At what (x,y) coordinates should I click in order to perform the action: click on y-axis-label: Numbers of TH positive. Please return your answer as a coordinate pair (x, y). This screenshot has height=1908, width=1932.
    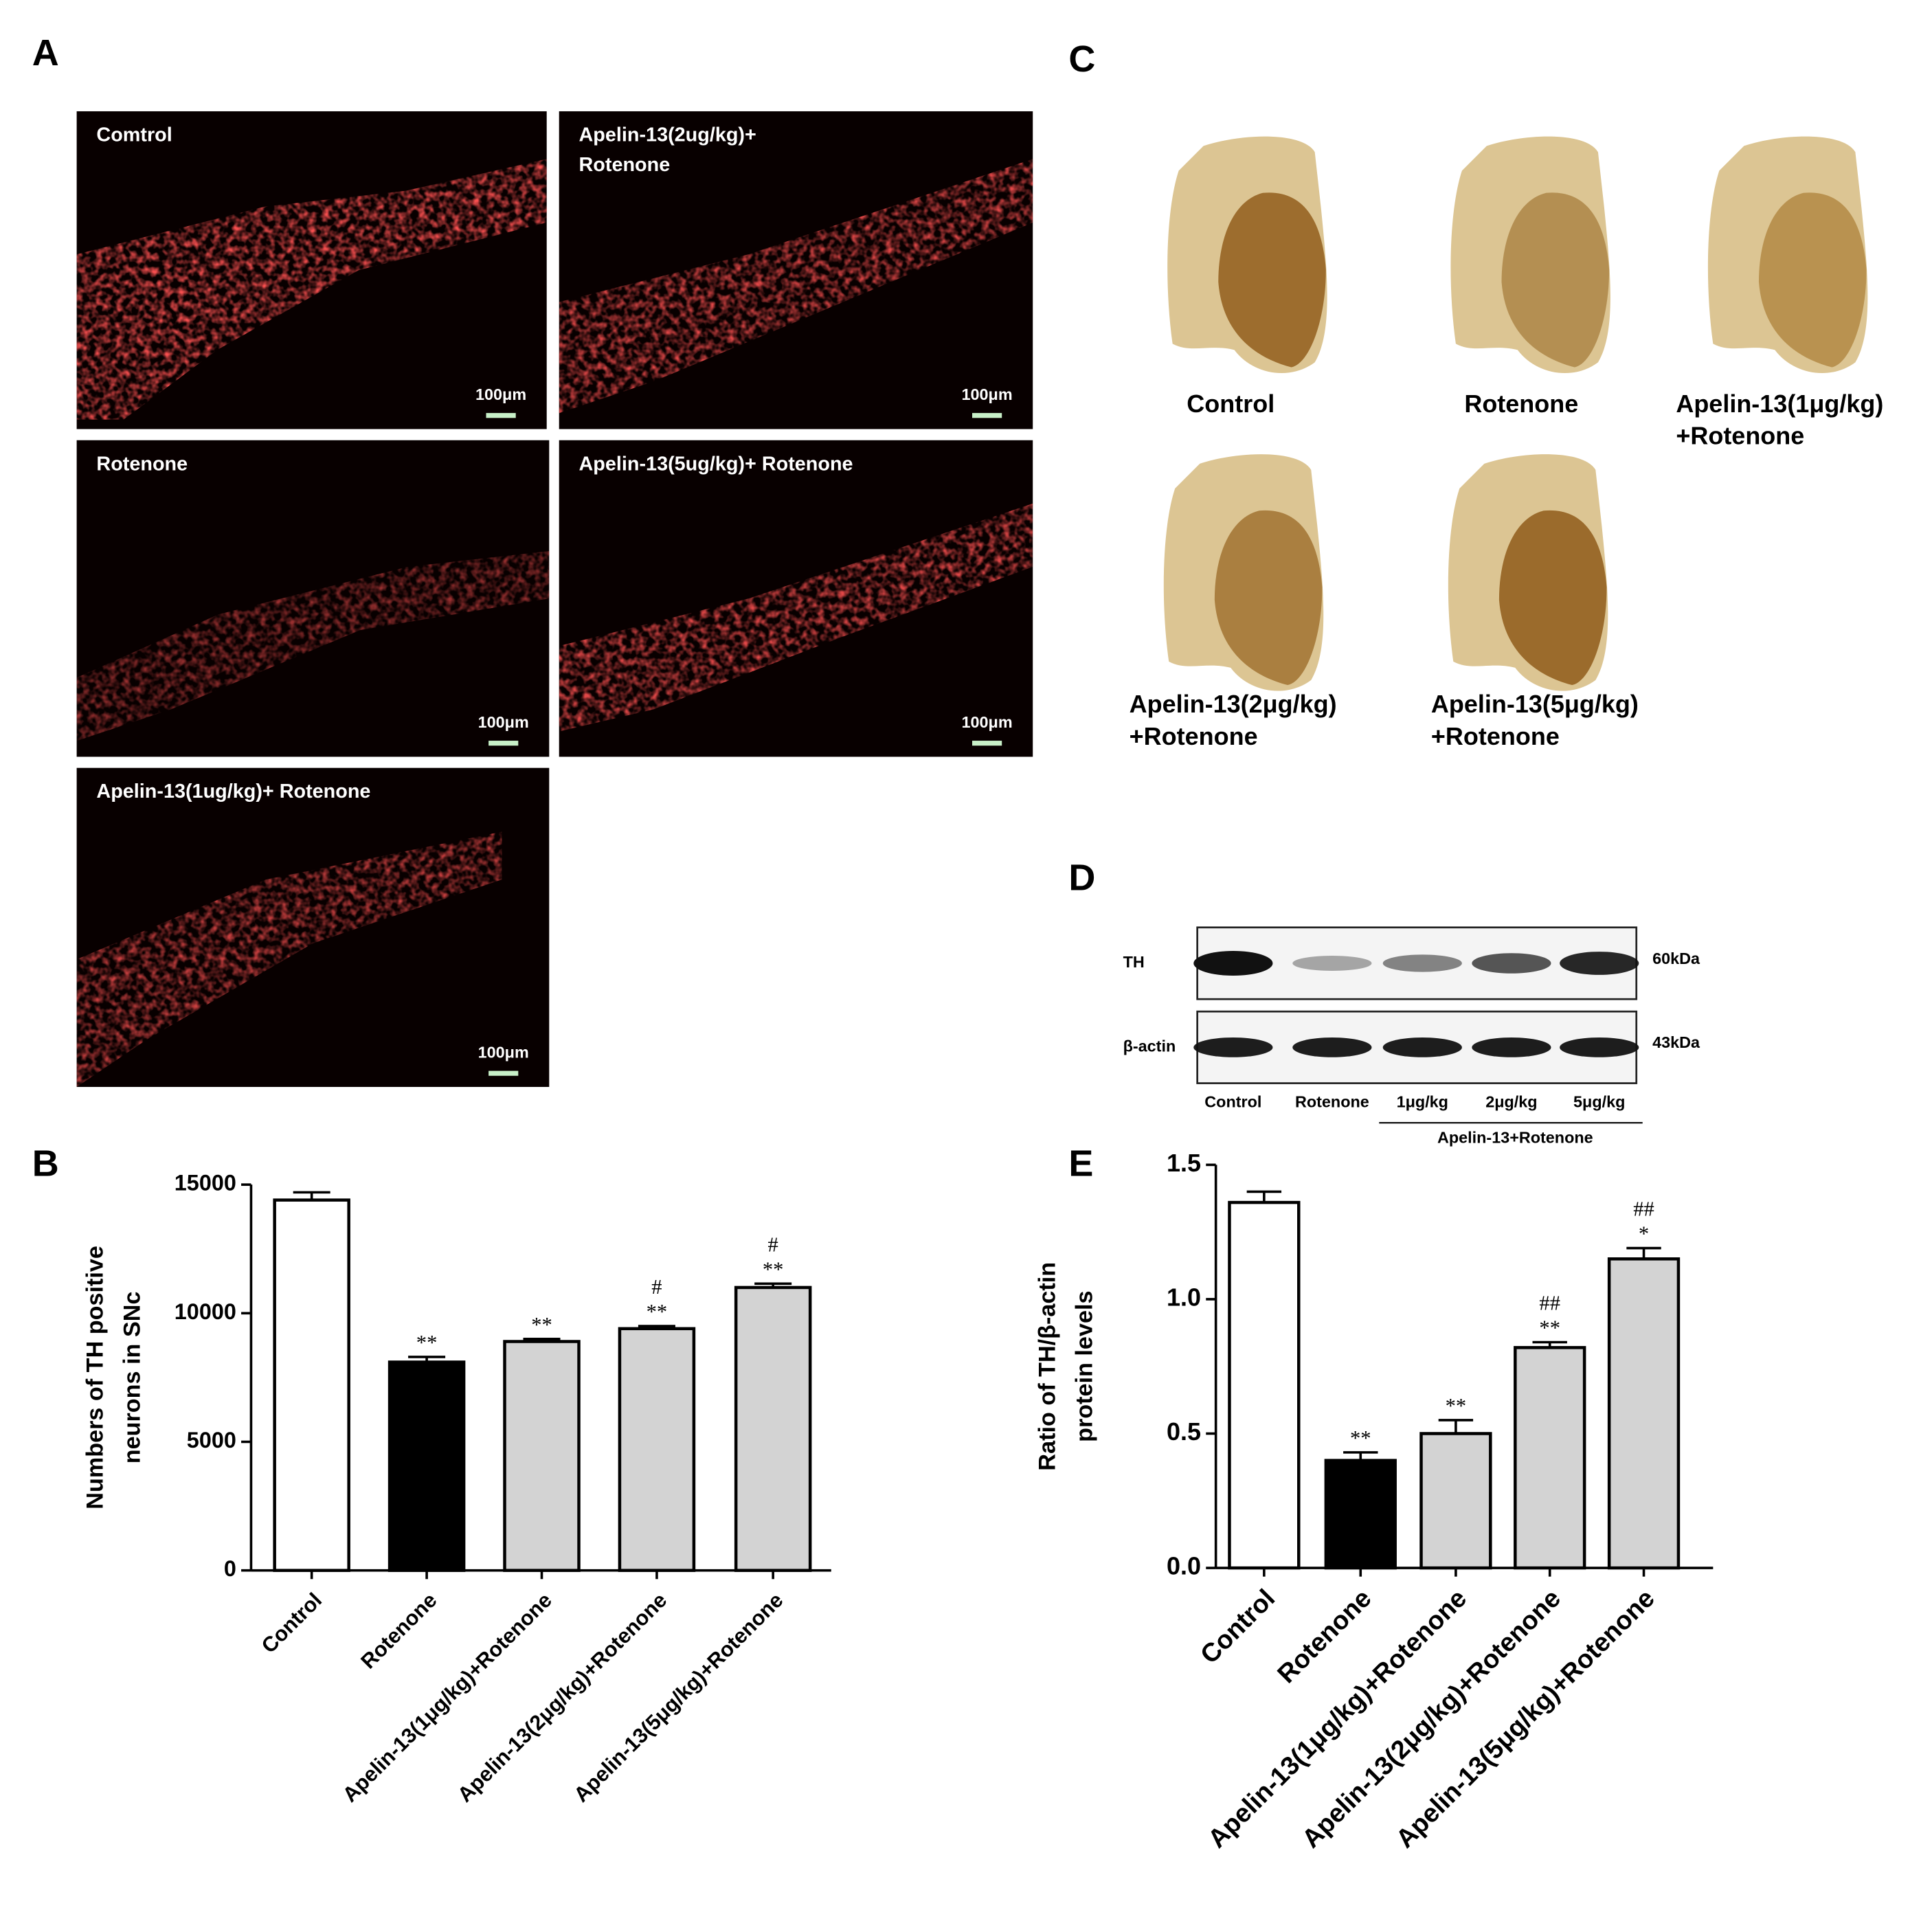
    Looking at the image, I should click on (95, 1377).